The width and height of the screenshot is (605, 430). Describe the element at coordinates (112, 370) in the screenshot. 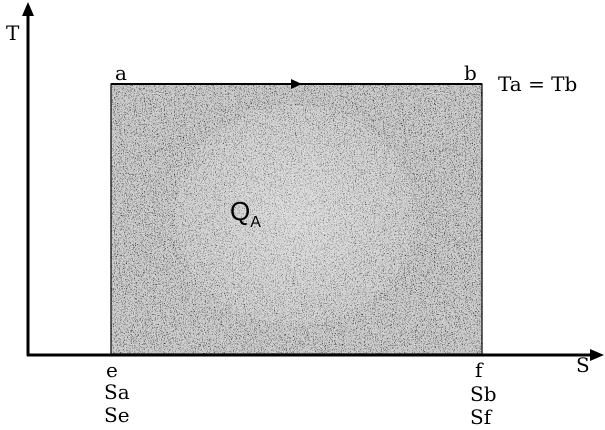

I see `corner-label-e: e` at that location.